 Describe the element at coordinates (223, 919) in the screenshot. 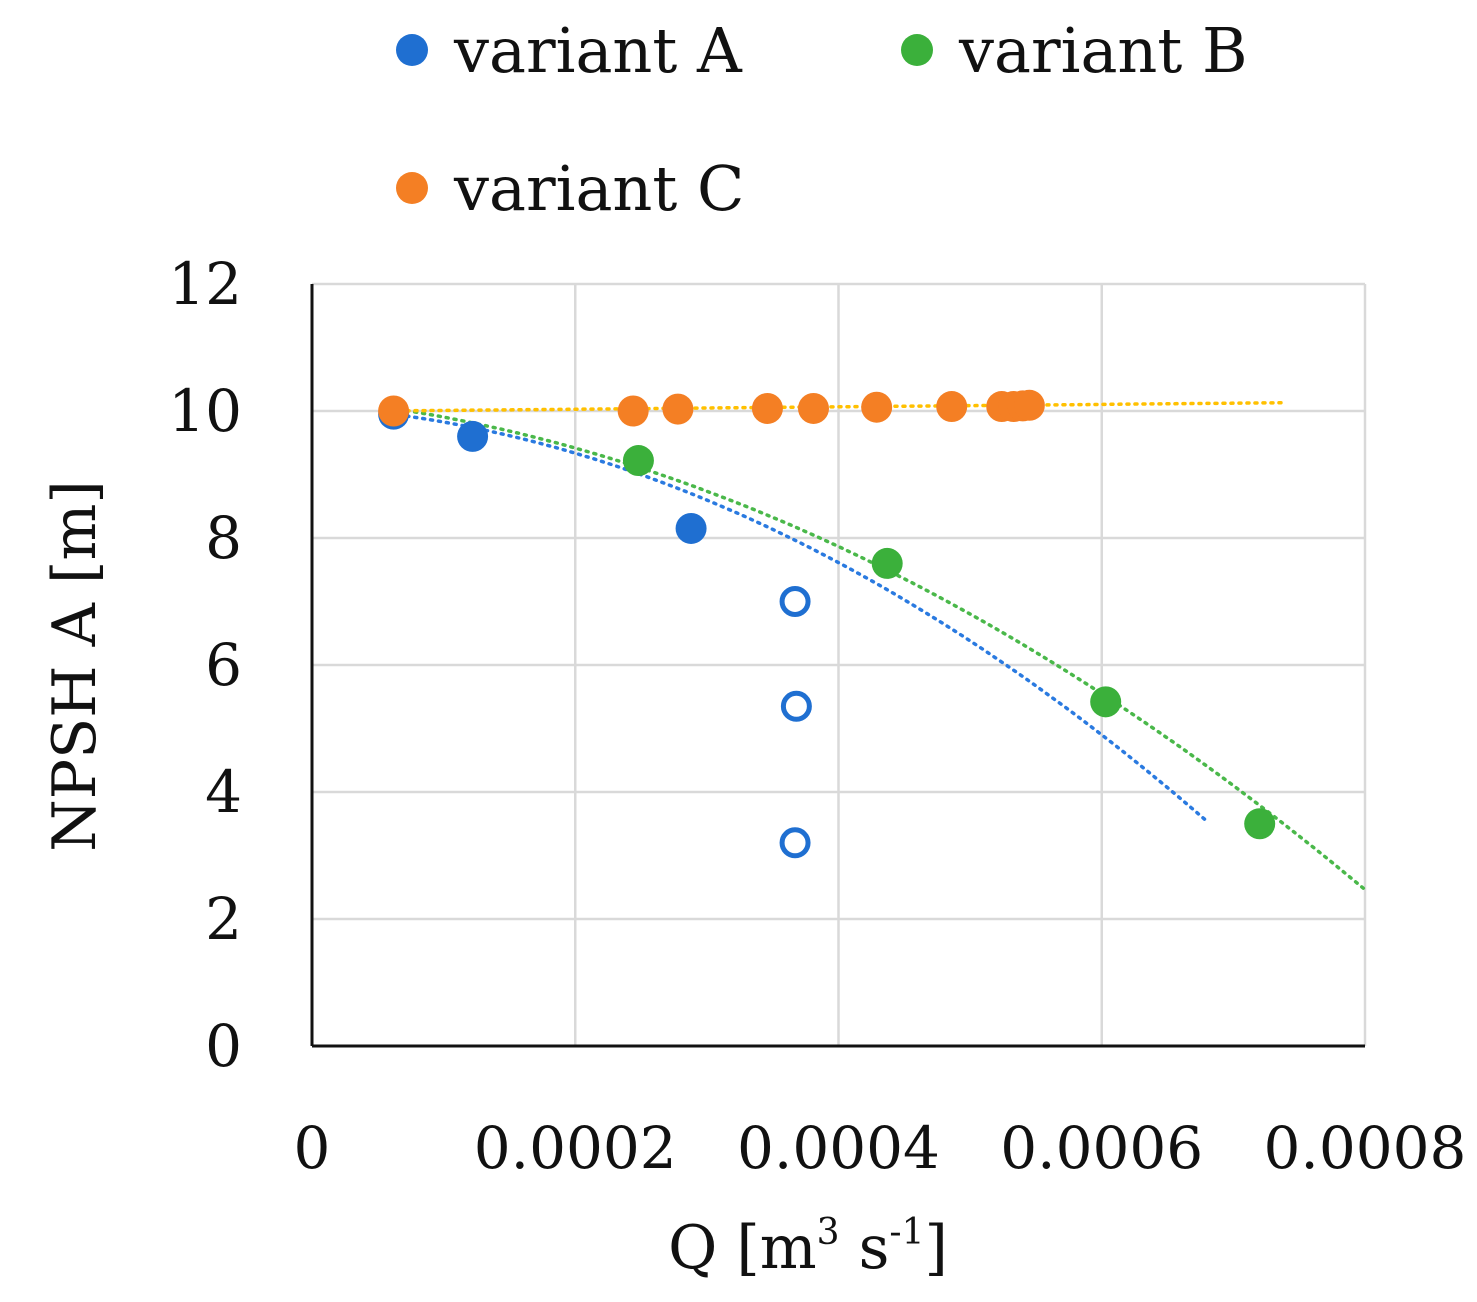

I see `y-tick-label: 2` at that location.